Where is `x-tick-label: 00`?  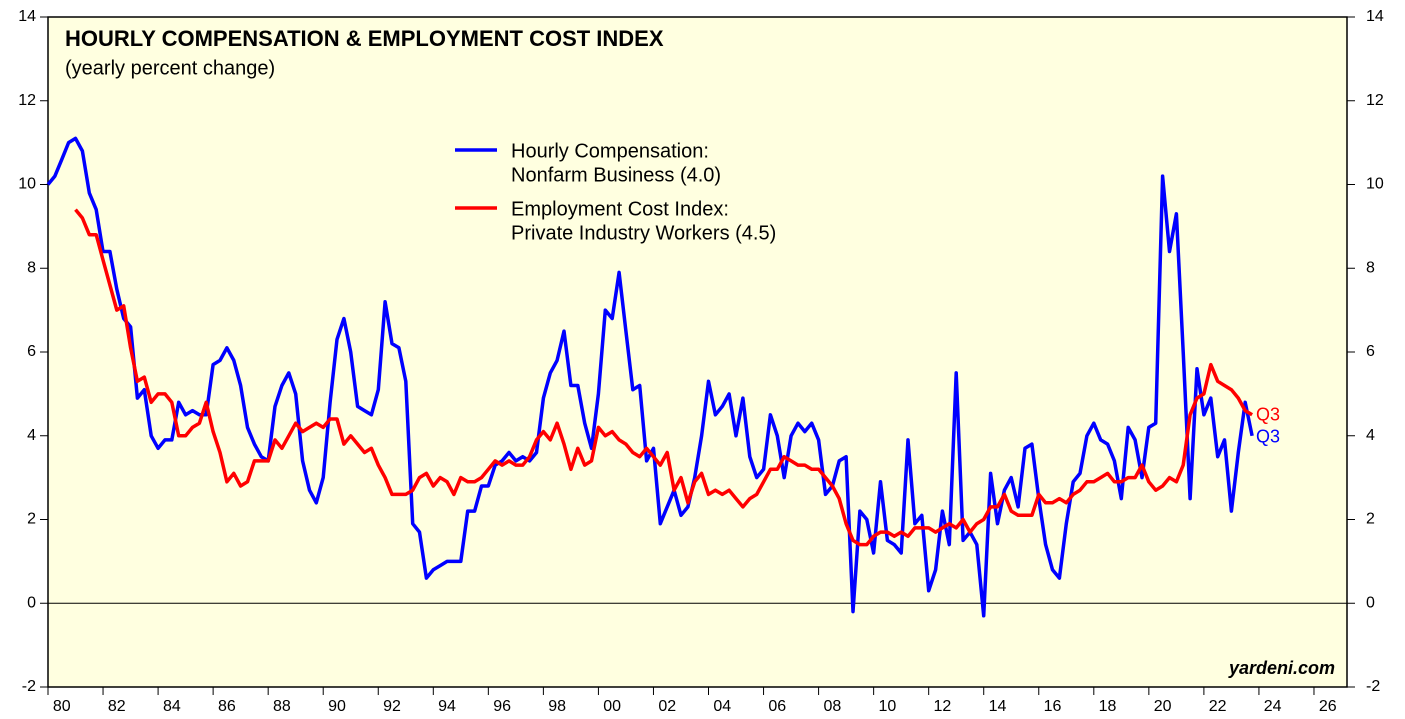 x-tick-label: 00 is located at coordinates (612, 706).